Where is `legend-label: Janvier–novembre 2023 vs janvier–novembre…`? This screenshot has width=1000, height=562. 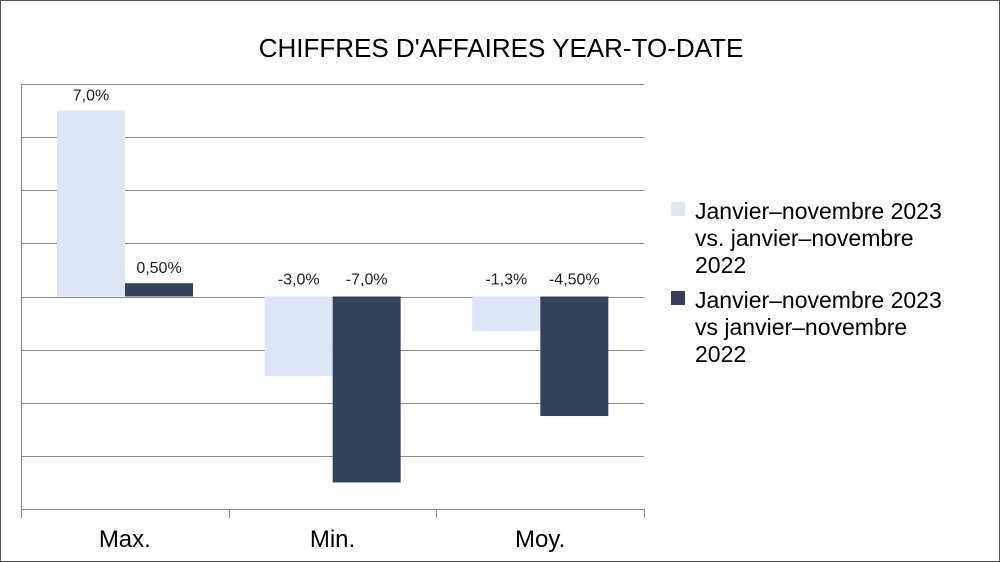
legend-label: Janvier–novembre 2023 vs janvier–novembre… is located at coordinates (818, 327).